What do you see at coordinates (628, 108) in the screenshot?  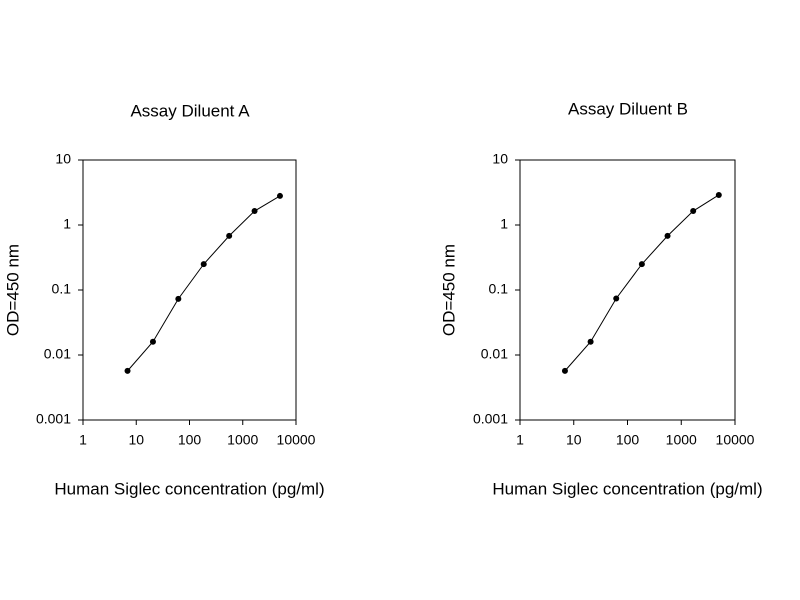 I see `chart-title: Assay Diluent B` at bounding box center [628, 108].